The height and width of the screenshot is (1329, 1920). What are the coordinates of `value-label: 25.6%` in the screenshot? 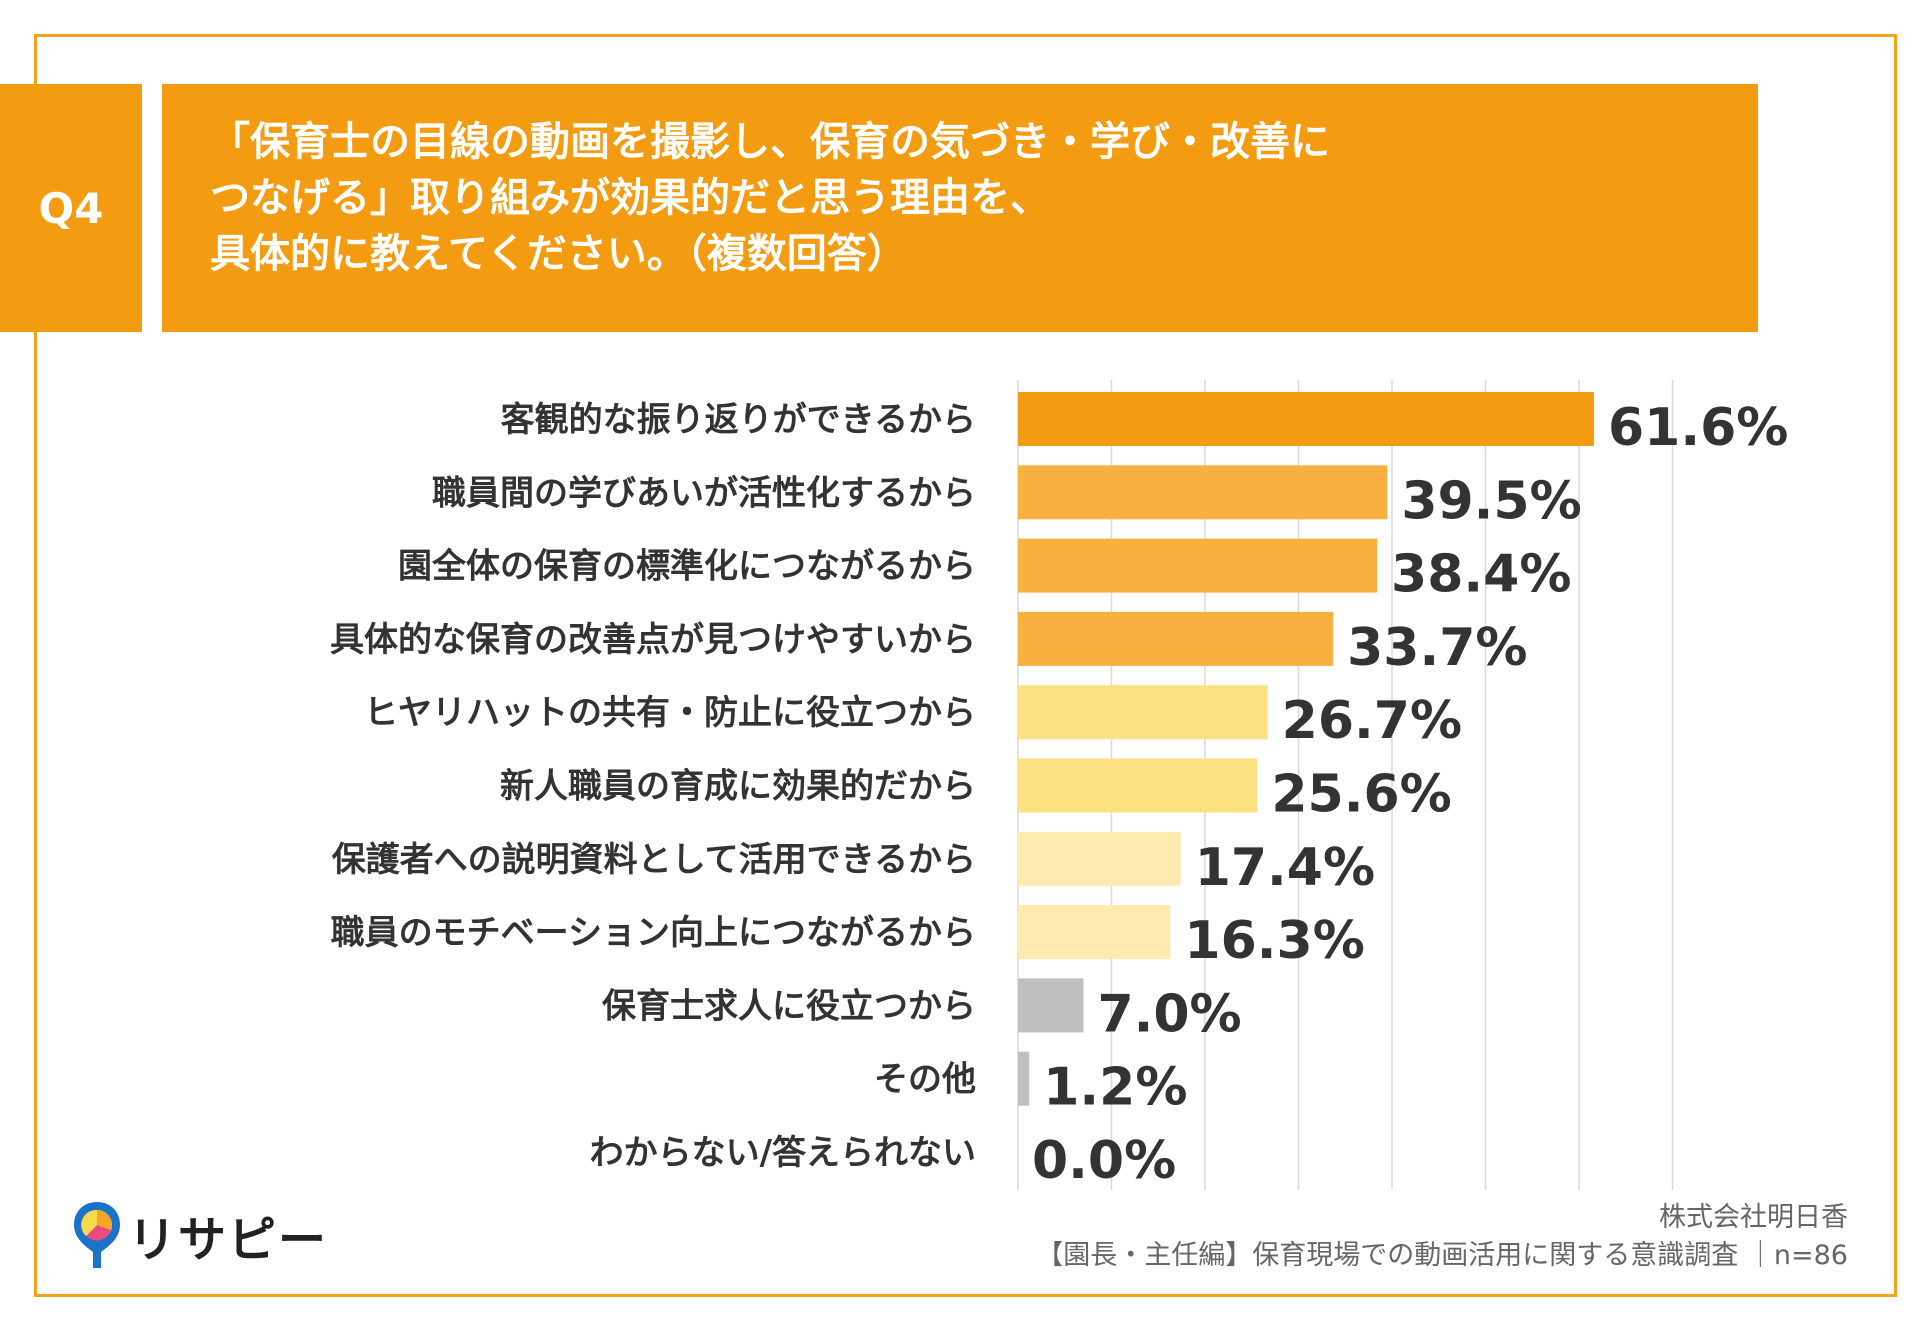 It's located at (1361, 795).